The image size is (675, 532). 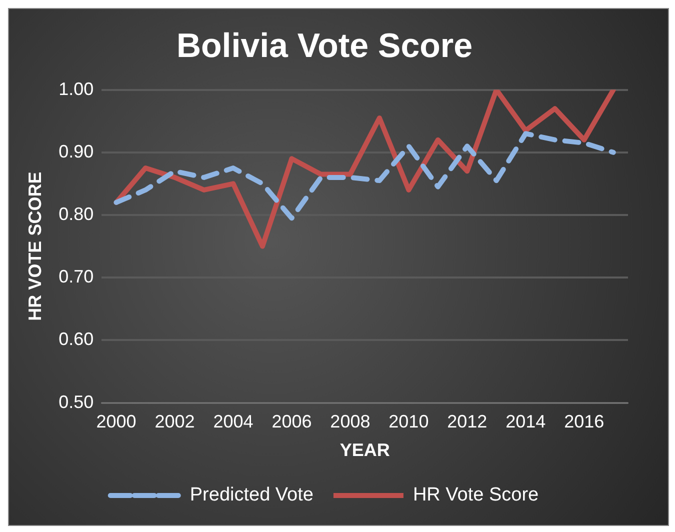 What do you see at coordinates (475, 495) in the screenshot?
I see `legend-label: HR Vote Score` at bounding box center [475, 495].